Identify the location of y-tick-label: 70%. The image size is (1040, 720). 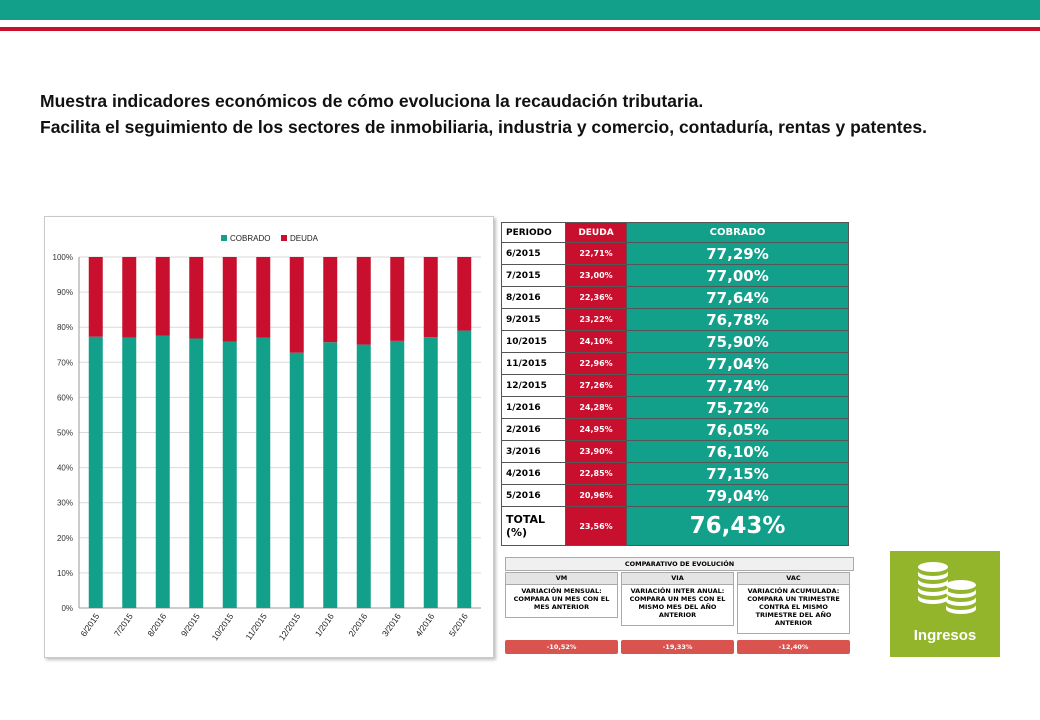
(65, 362).